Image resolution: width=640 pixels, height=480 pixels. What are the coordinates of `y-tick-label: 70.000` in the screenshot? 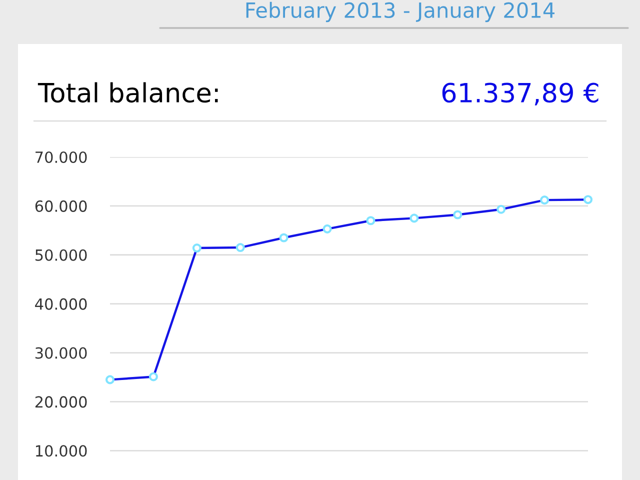 It's located at (61, 157).